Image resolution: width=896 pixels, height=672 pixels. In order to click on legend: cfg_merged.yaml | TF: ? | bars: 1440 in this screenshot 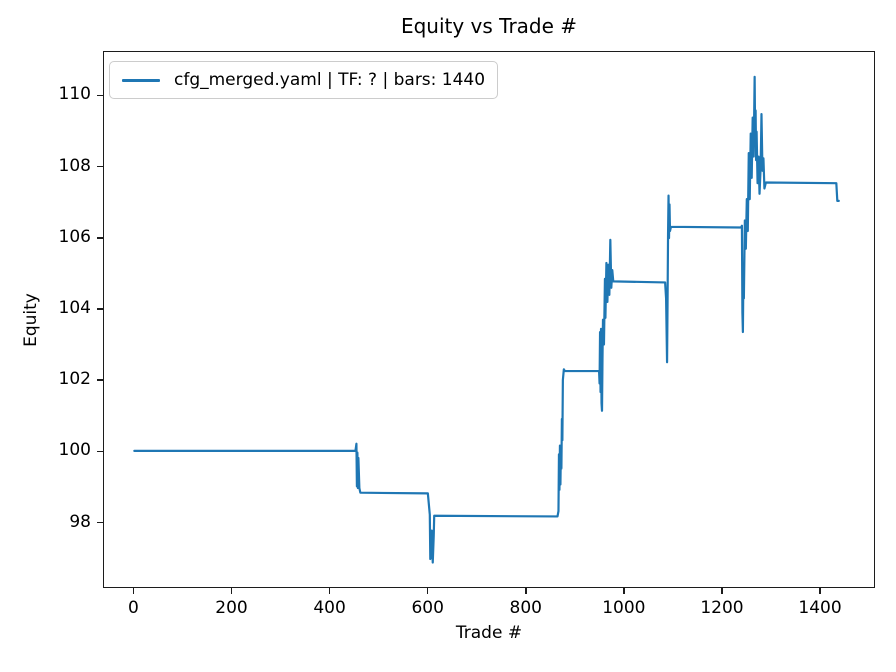, I will do `click(304, 80)`.